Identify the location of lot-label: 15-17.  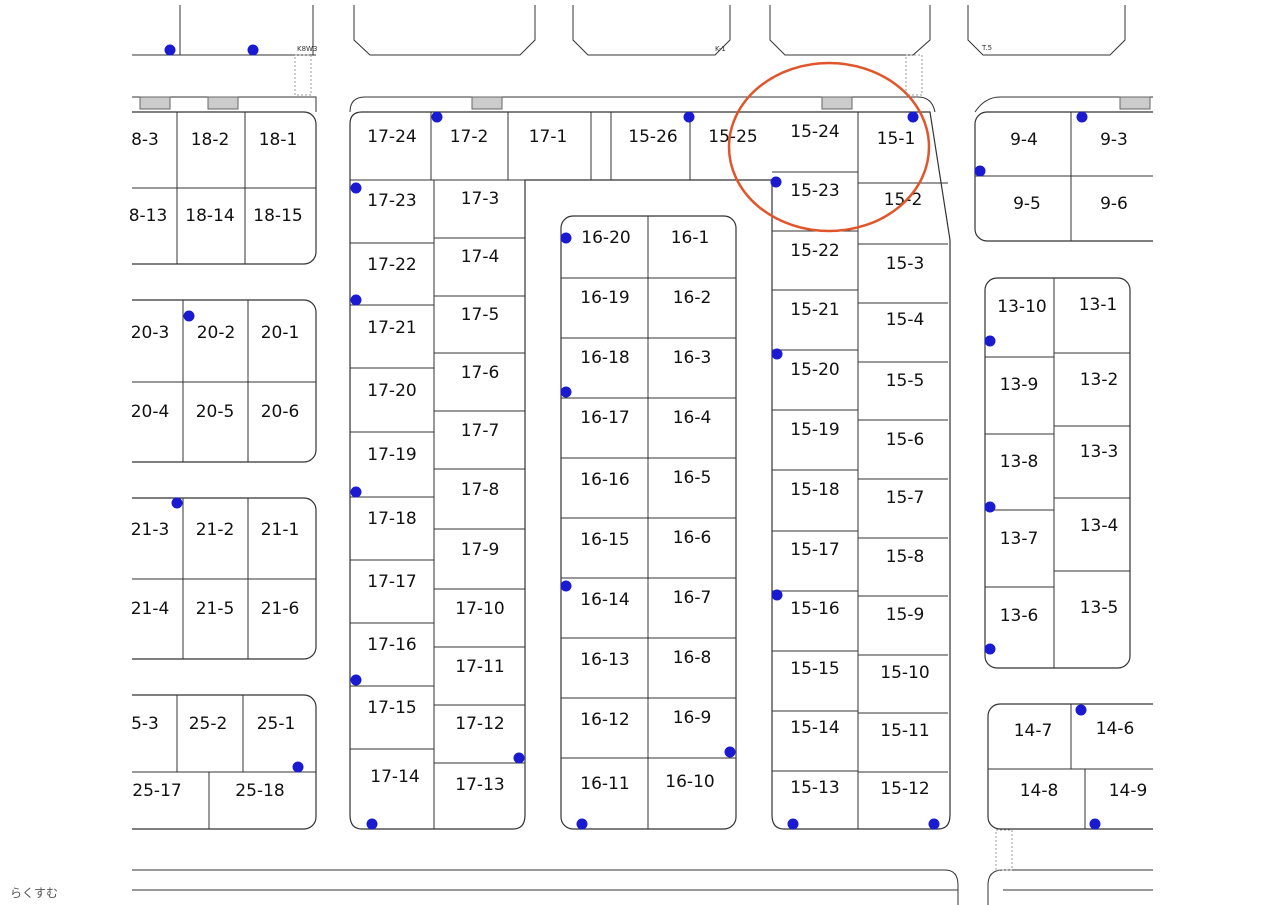
(814, 550).